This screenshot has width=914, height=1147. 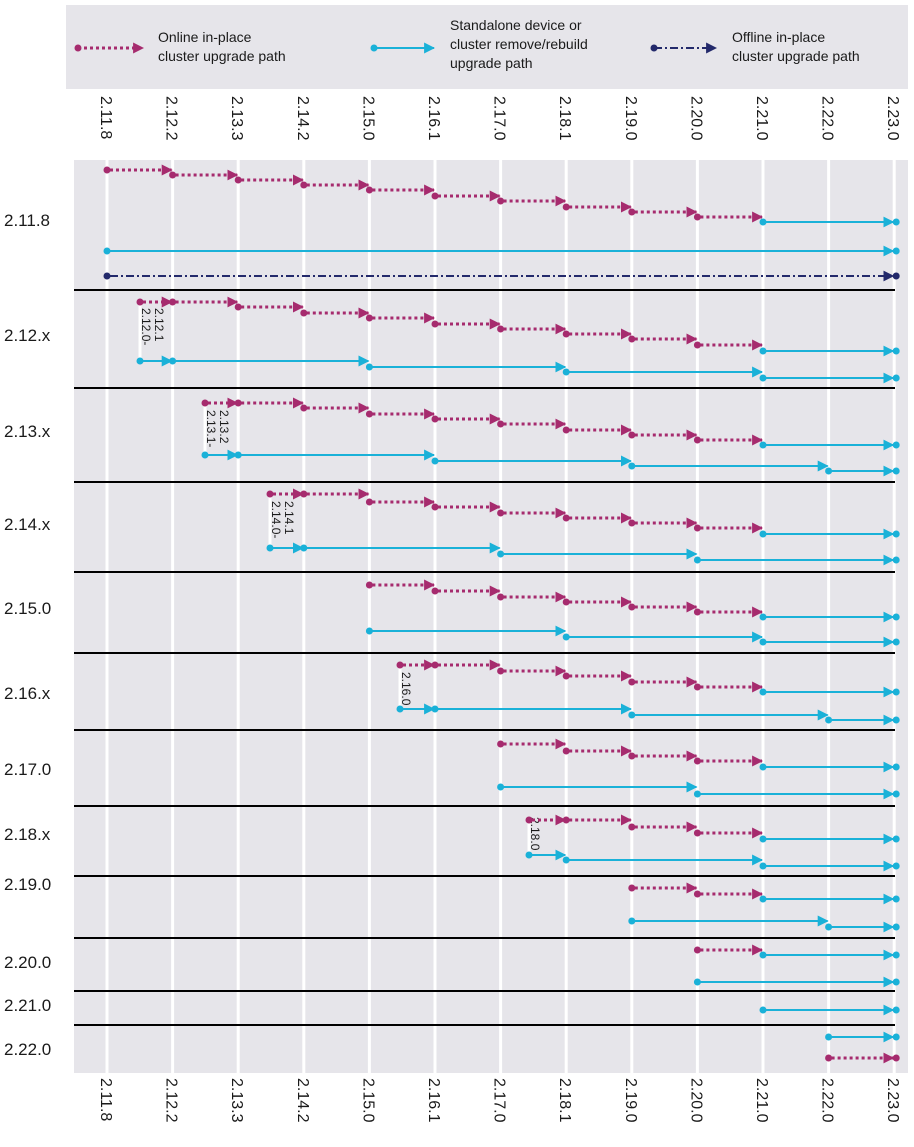 What do you see at coordinates (535, 834) in the screenshot?
I see `note-label-2-18-x: 2.18.0` at bounding box center [535, 834].